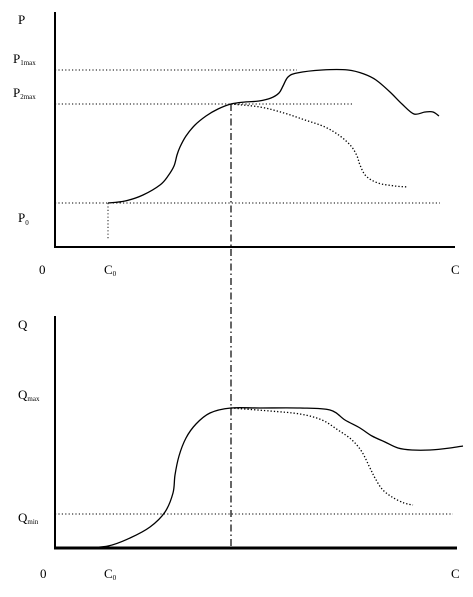  What do you see at coordinates (23, 218) in the screenshot?
I see `top-ytick-p0: P0` at bounding box center [23, 218].